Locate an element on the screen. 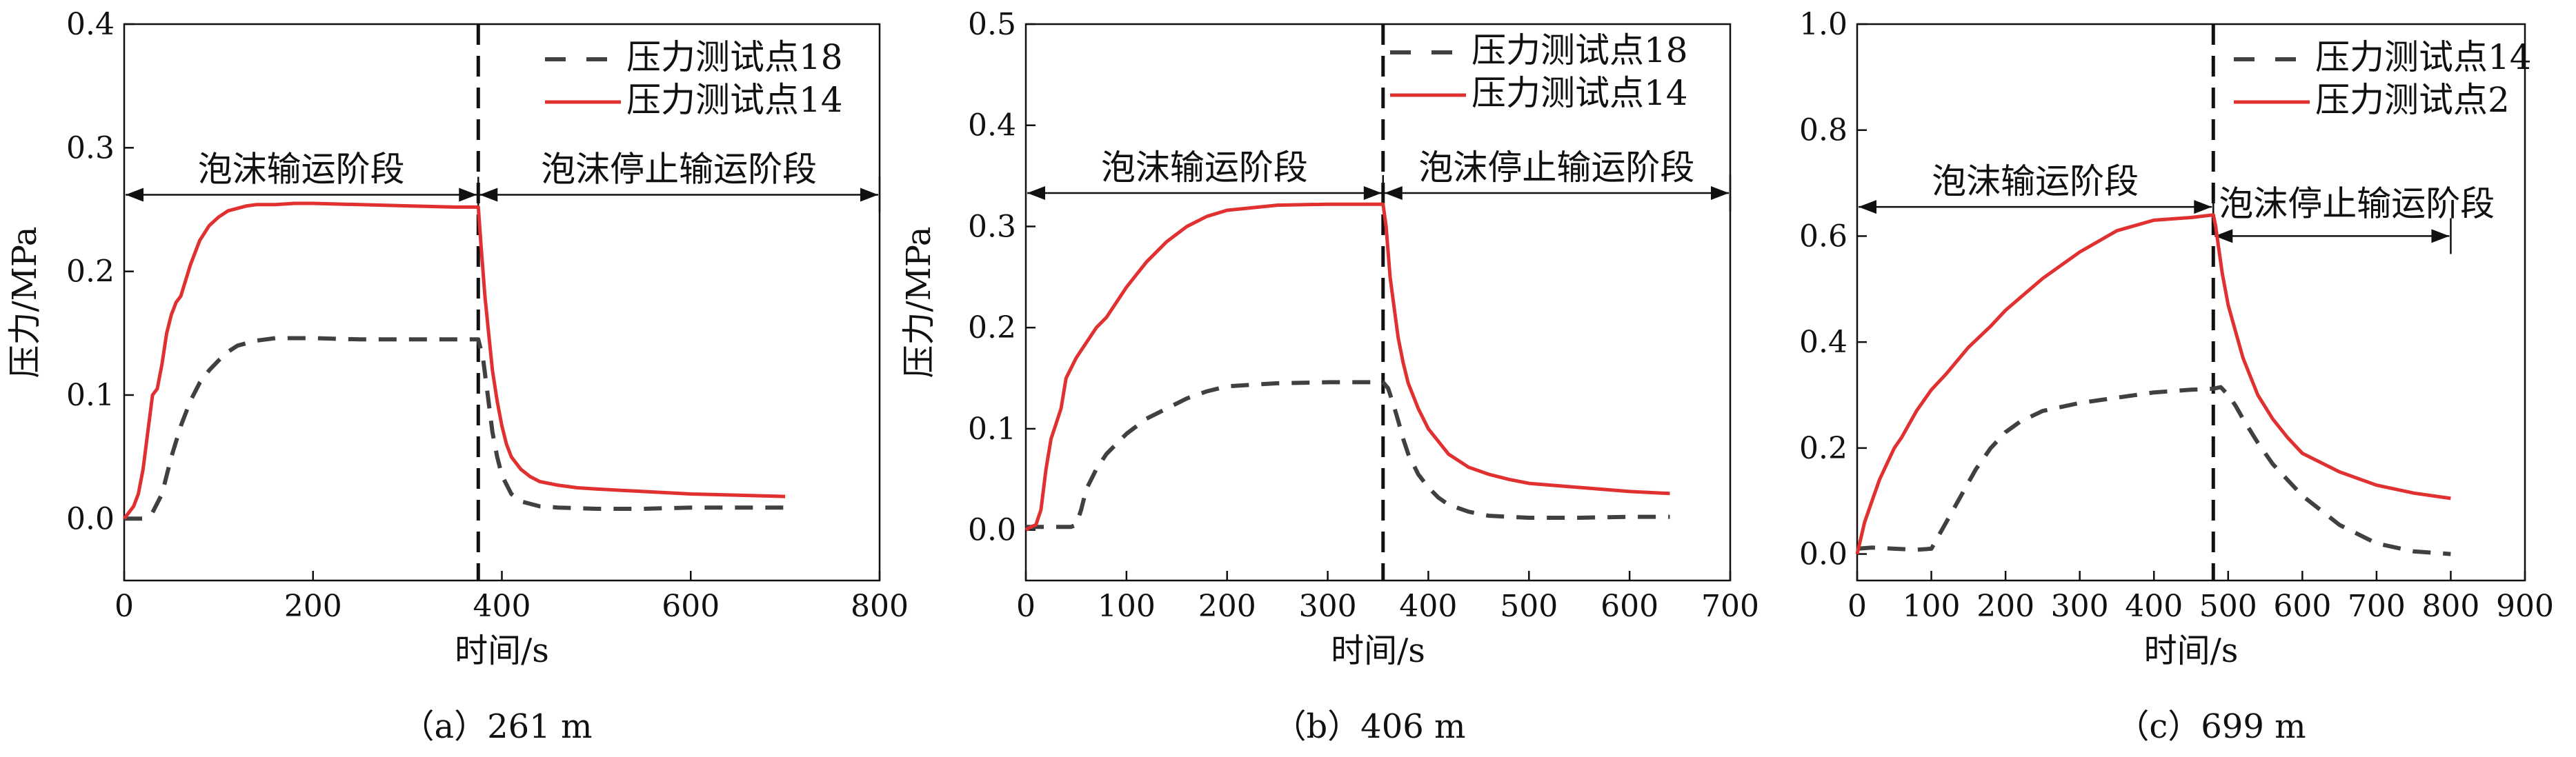 The image size is (2576, 757). subfigure-caption: （a）261 m is located at coordinates (496, 726).